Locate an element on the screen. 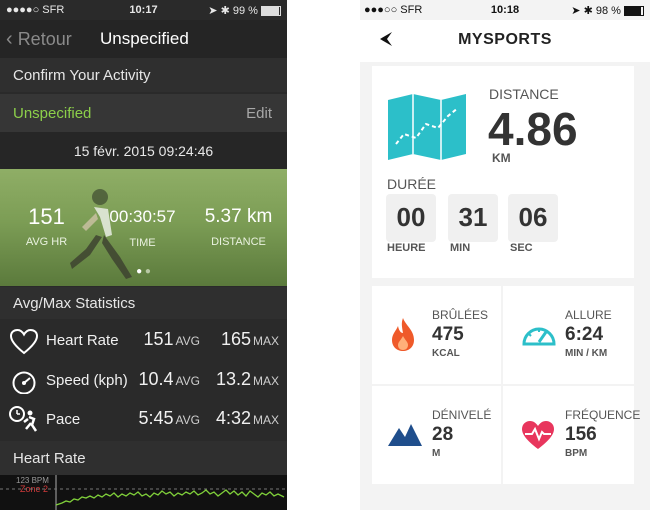  map-icon is located at coordinates (427, 127).